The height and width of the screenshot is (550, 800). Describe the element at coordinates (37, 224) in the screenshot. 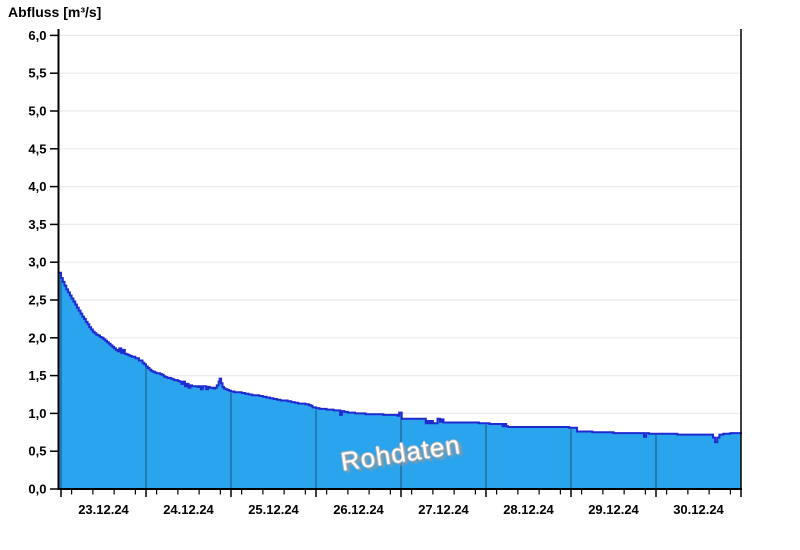

I see `y-tick-label: 3,5` at that location.